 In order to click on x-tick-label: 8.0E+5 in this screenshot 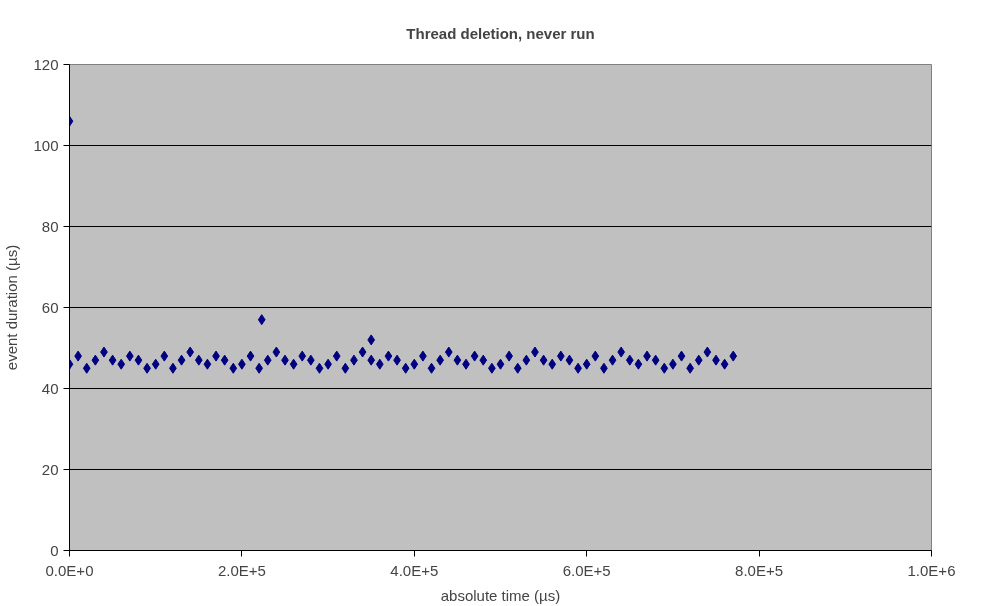, I will do `click(759, 570)`.